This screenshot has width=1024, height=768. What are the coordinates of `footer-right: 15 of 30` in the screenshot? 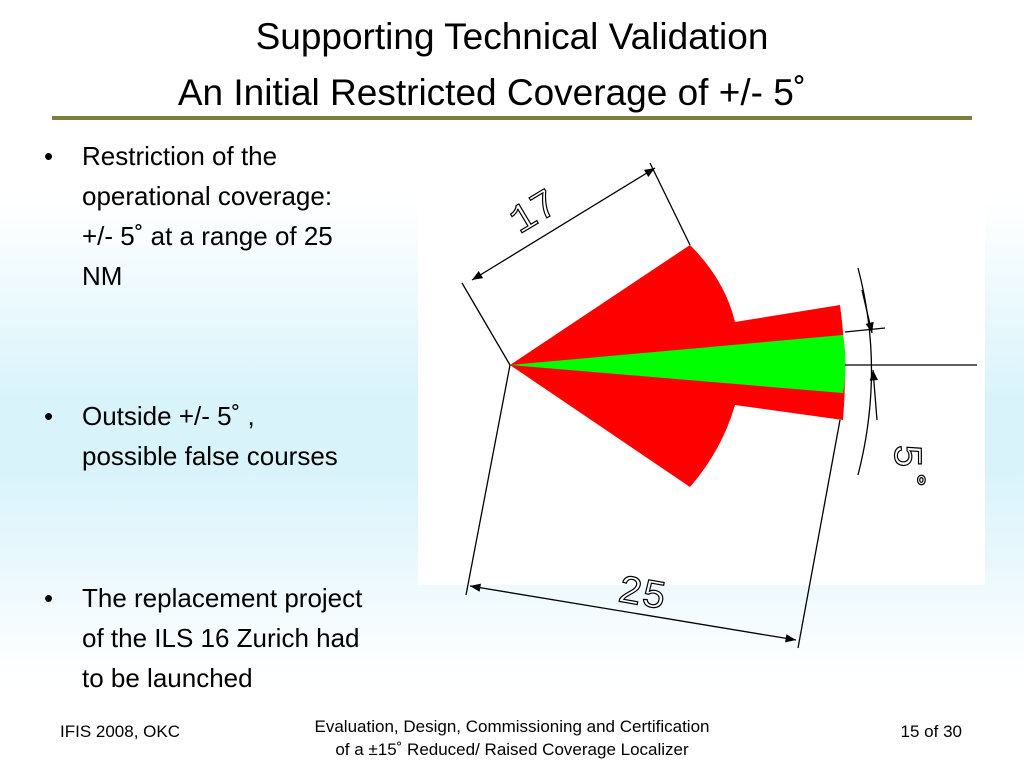 It's located at (931, 731).